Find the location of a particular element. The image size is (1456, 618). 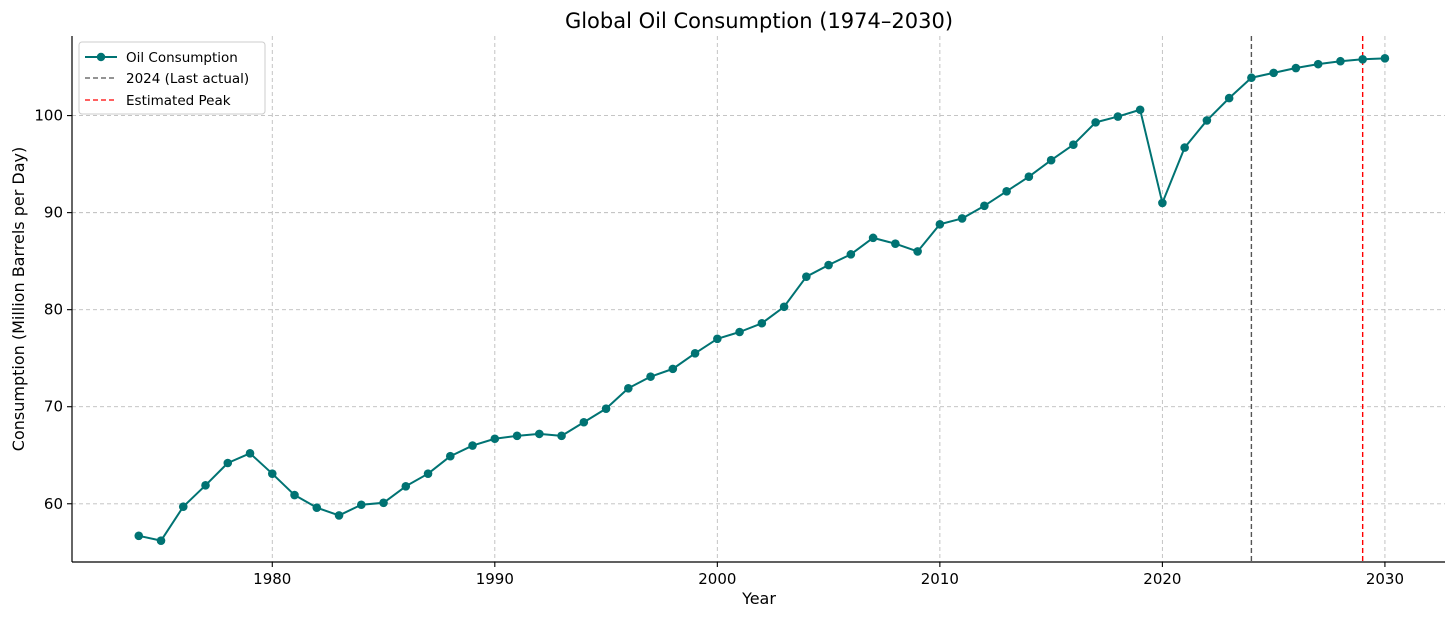

data-point-1997 is located at coordinates (650, 376).